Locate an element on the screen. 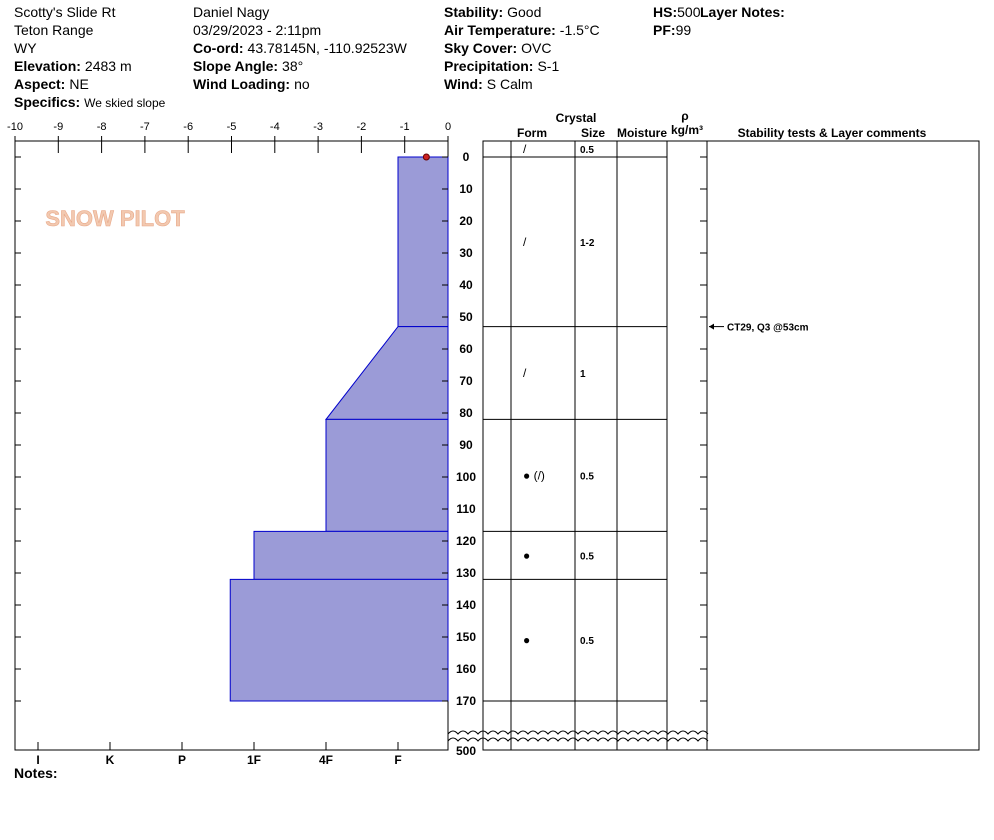  field-value: 99 is located at coordinates (684, 30).